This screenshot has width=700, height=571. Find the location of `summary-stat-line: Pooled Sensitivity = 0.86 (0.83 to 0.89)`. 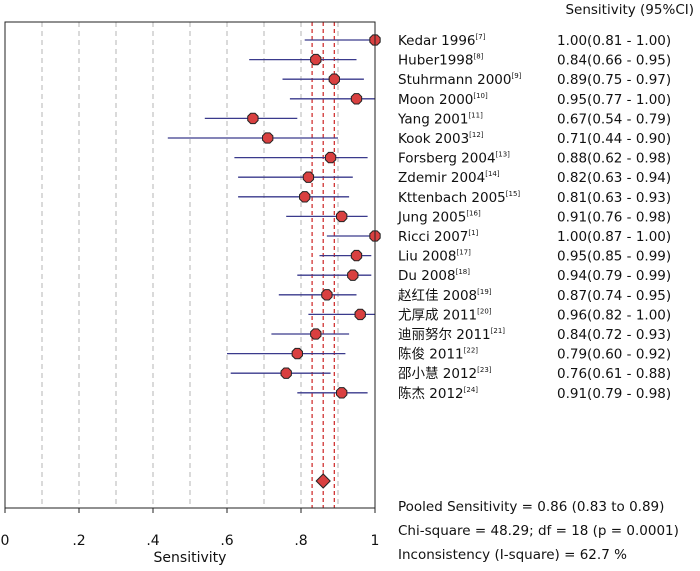

summary-stat-line: Pooled Sensitivity = 0.86 (0.83 to 0.89) is located at coordinates (531, 507).